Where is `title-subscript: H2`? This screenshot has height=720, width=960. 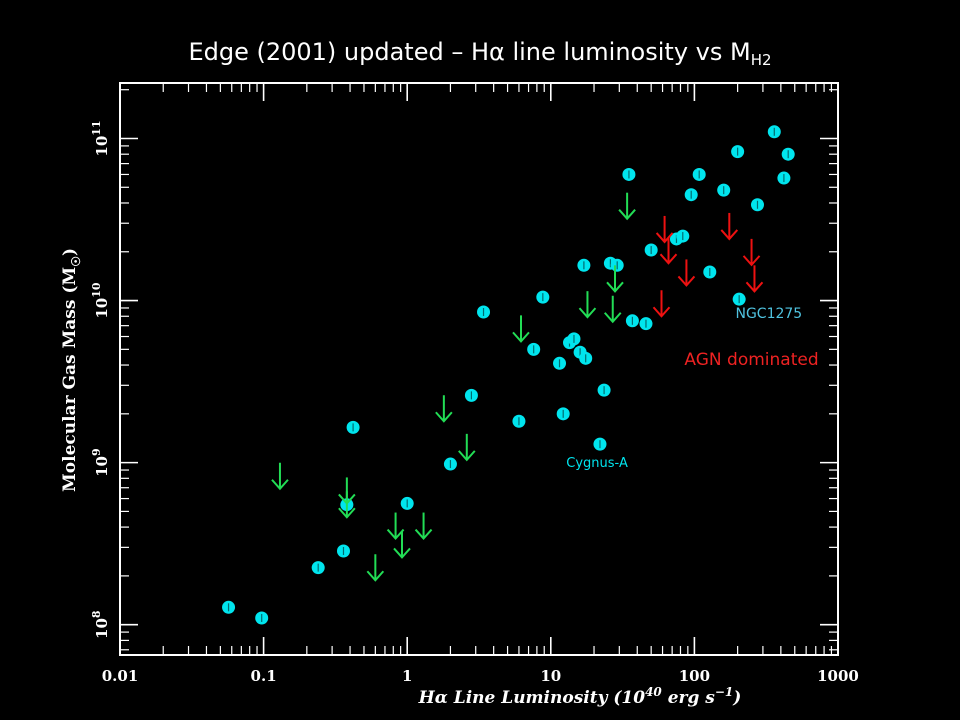 title-subscript: H2 is located at coordinates (761, 60).